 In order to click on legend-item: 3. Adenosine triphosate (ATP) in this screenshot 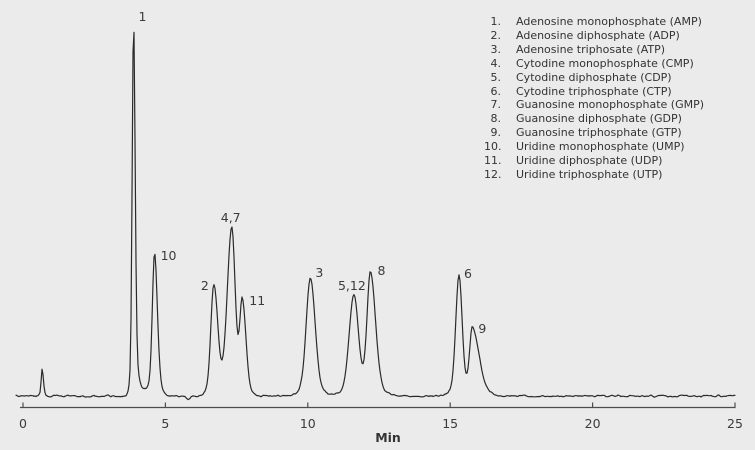, I will do `click(594, 50)`.